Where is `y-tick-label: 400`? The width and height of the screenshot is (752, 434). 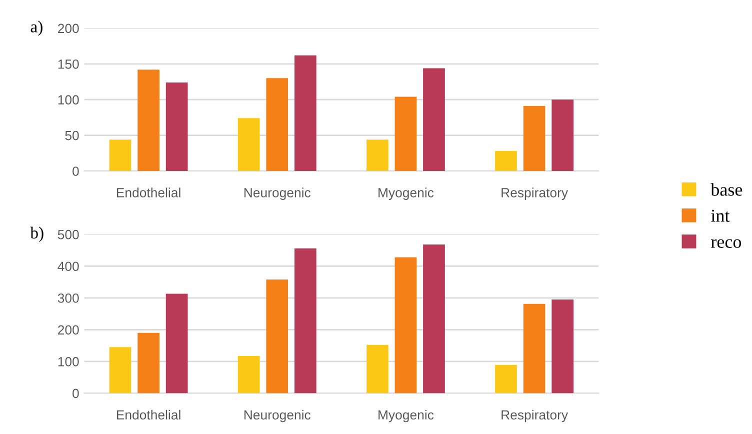 y-tick-label: 400 is located at coordinates (68, 267).